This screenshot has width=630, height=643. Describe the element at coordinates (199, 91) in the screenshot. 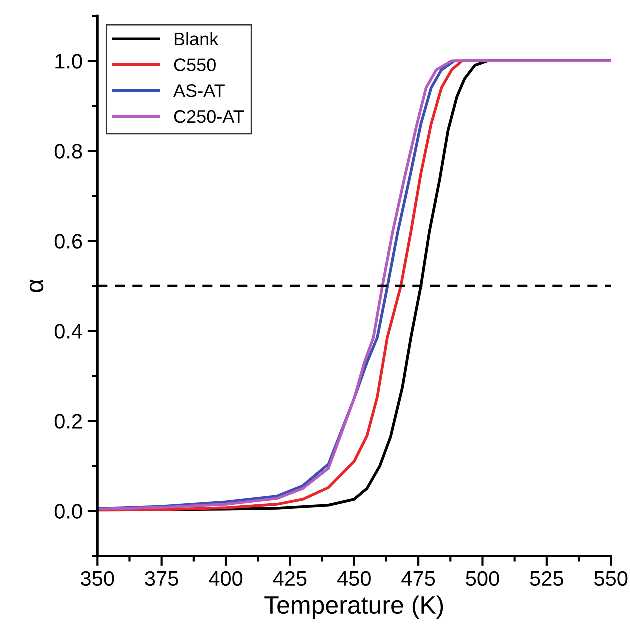

I see `legend-label: AS-AT` at that location.